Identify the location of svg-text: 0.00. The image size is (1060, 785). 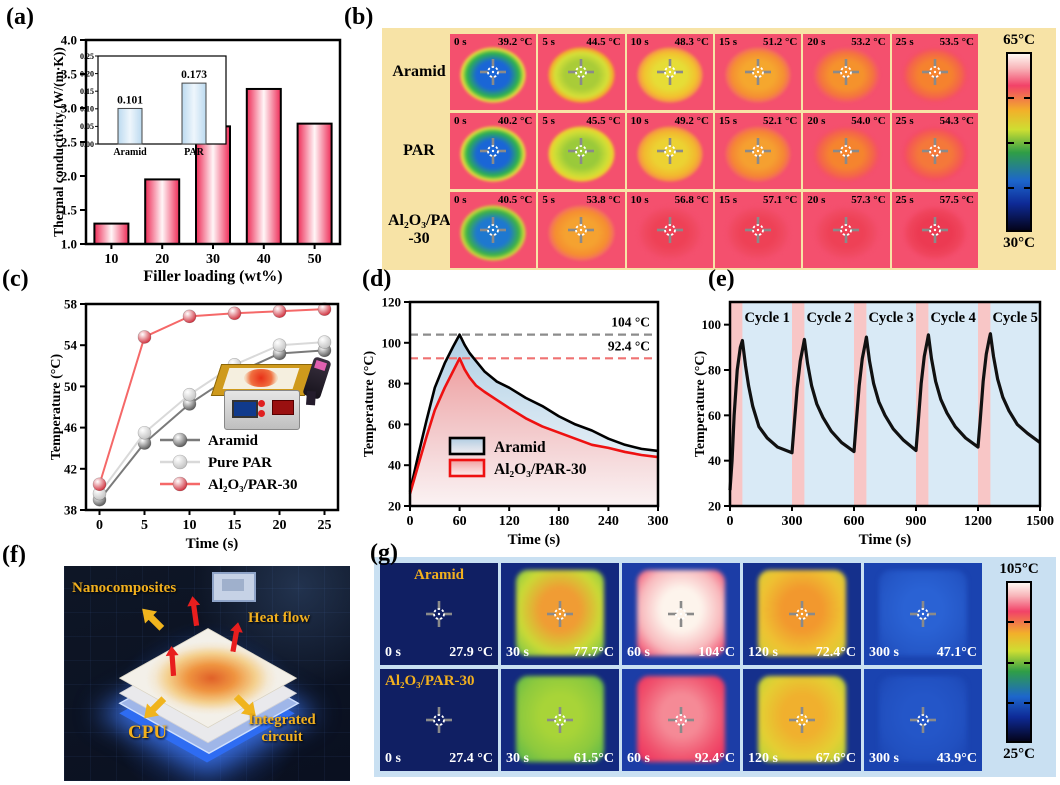
(87, 144).